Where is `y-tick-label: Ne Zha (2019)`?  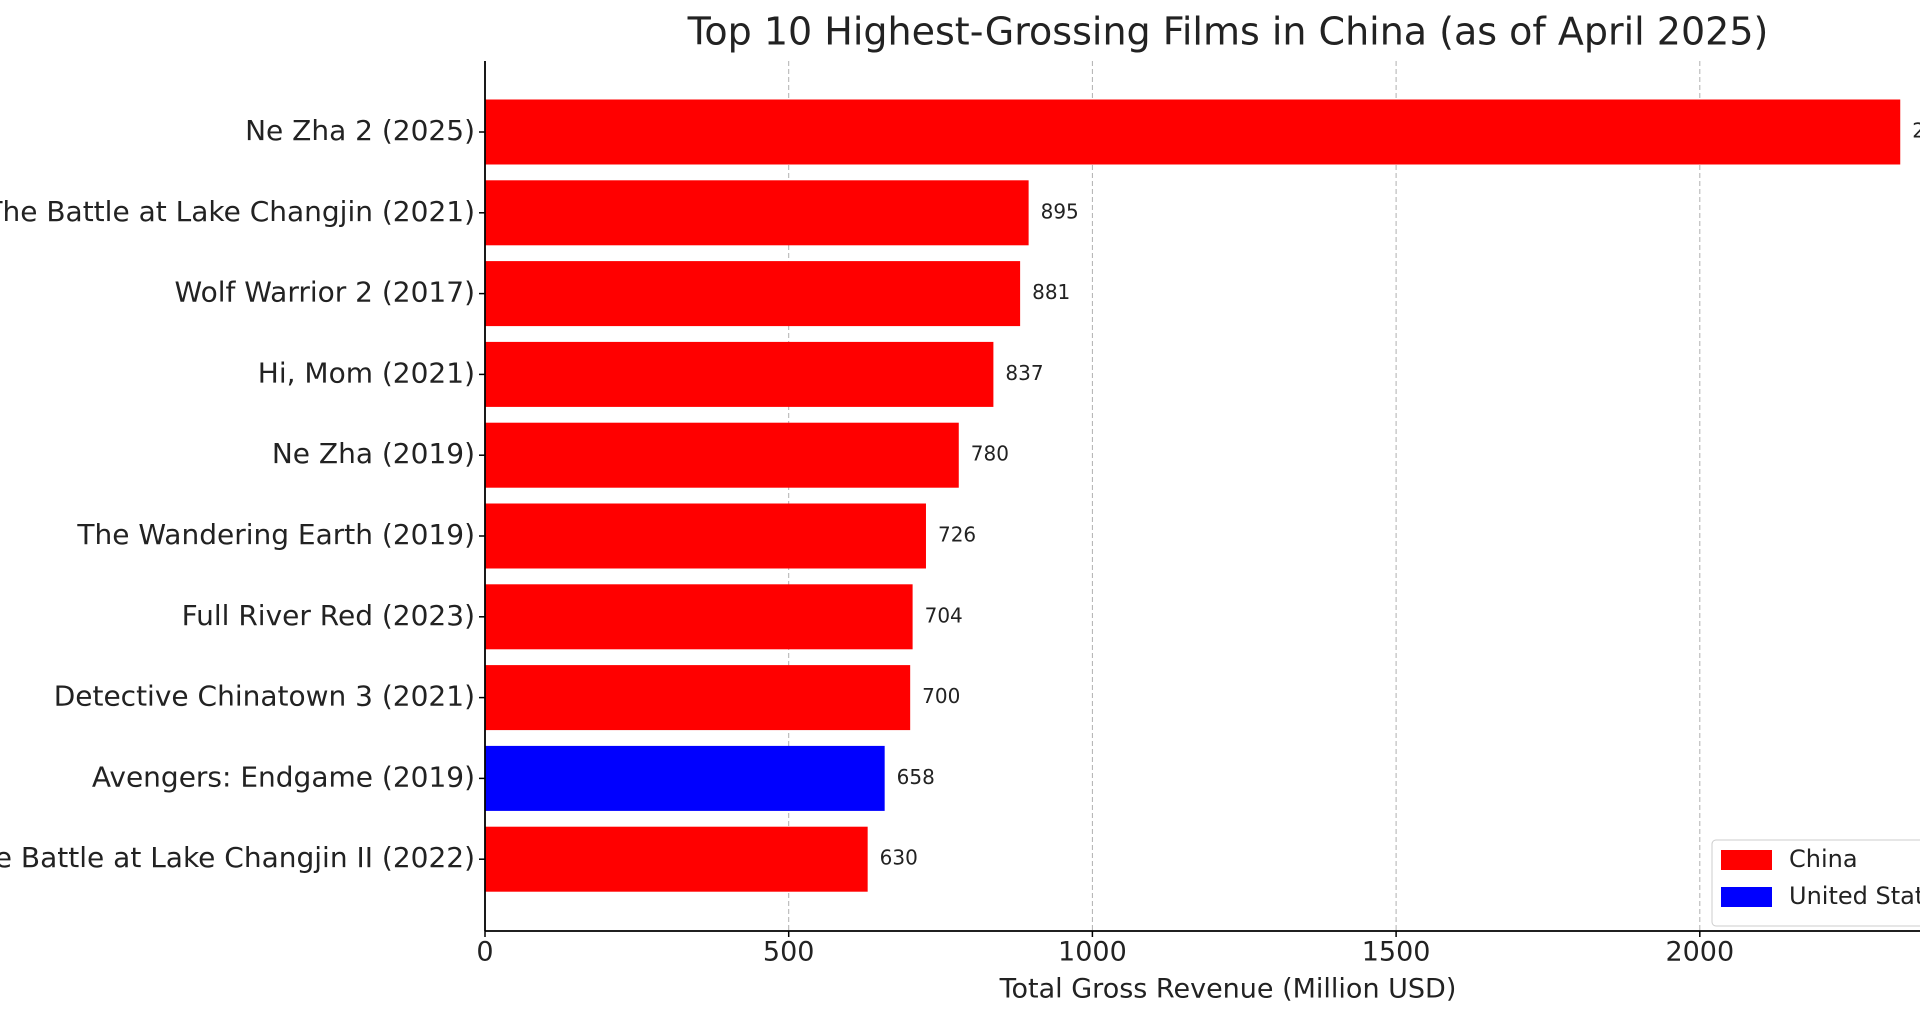
y-tick-label: Ne Zha (2019) is located at coordinates (373, 453).